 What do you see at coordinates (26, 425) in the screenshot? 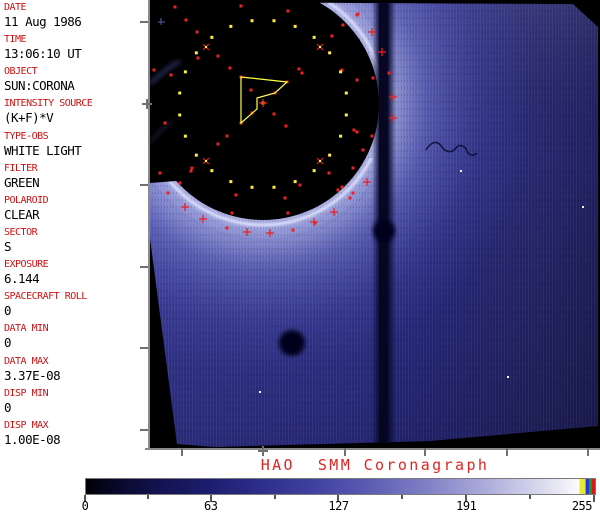
I see `field-label: DISP MAX` at bounding box center [26, 425].